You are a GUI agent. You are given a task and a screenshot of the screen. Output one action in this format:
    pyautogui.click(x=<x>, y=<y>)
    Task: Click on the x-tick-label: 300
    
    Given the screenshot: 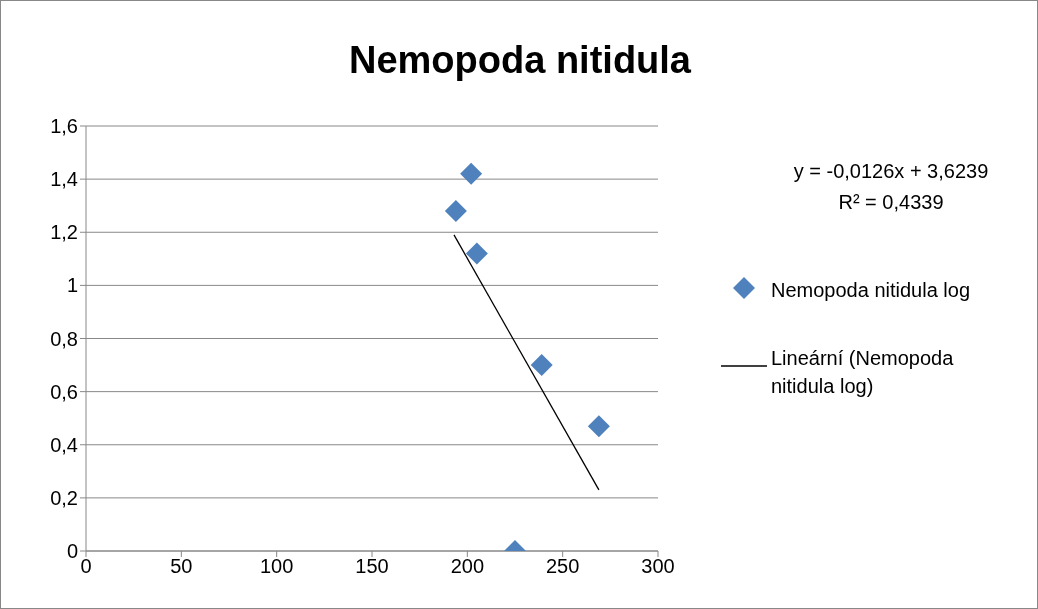 What is the action you would take?
    pyautogui.click(x=658, y=566)
    